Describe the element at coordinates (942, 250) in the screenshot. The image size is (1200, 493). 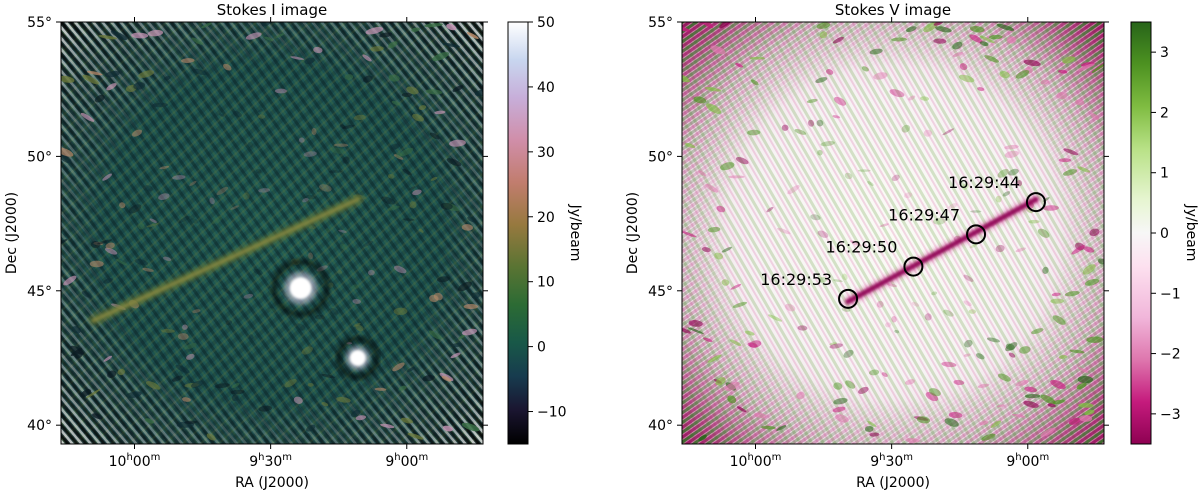
I see `stokes-v-features` at that location.